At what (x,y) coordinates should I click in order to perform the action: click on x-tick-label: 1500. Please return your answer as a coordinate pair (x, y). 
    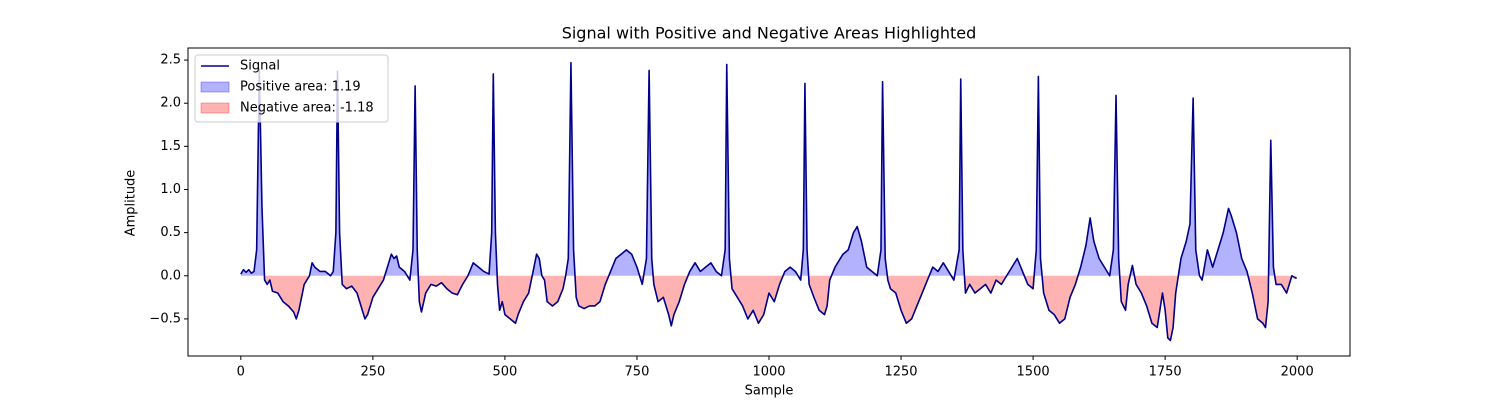
    Looking at the image, I should click on (1033, 372).